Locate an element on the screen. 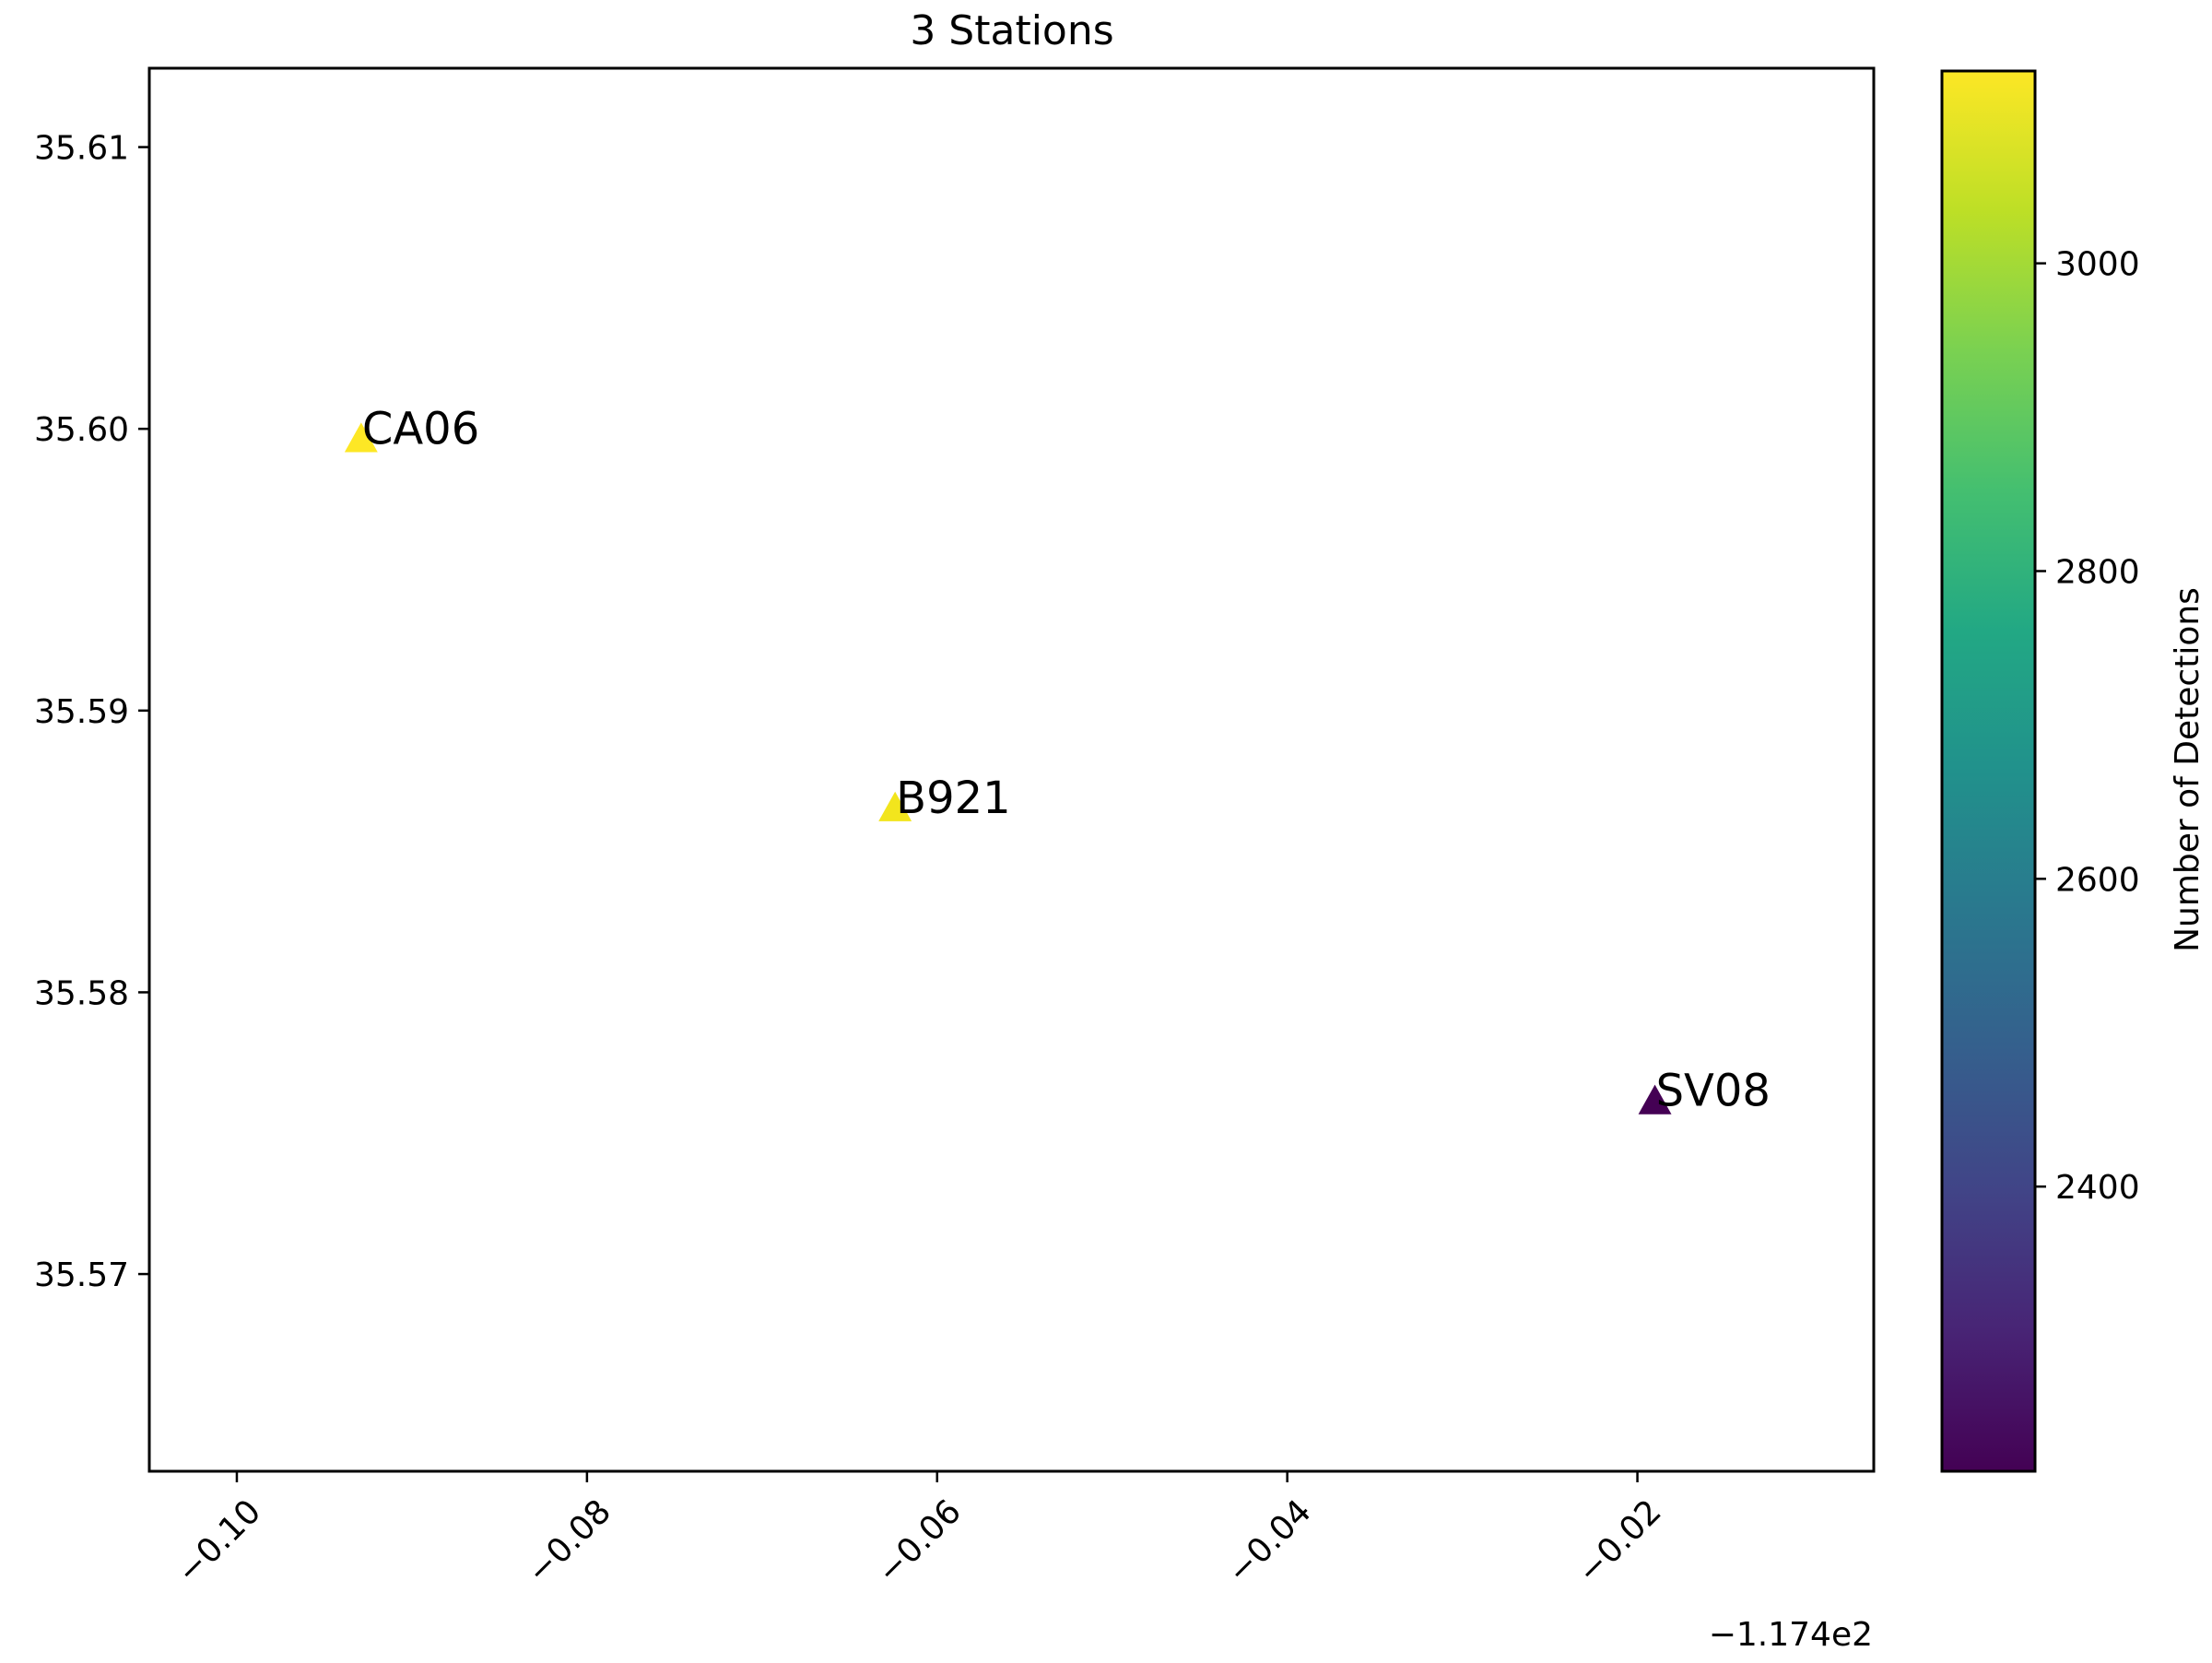  x-offset-label: −1.174e2 is located at coordinates (1791, 1635).